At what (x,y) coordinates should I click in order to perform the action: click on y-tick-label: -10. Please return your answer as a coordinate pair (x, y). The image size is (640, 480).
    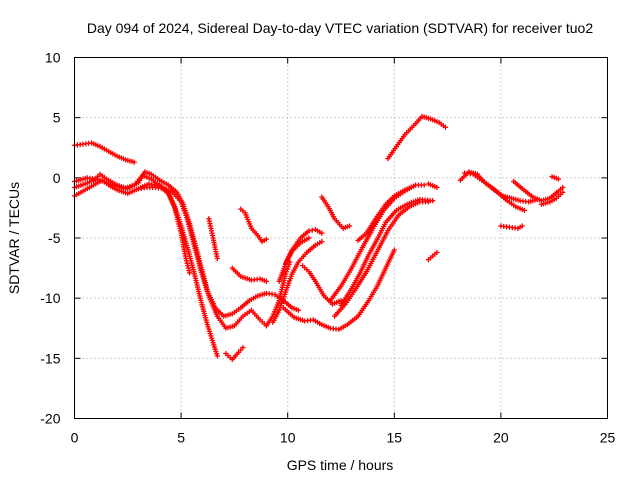
    Looking at the image, I should click on (50, 298).